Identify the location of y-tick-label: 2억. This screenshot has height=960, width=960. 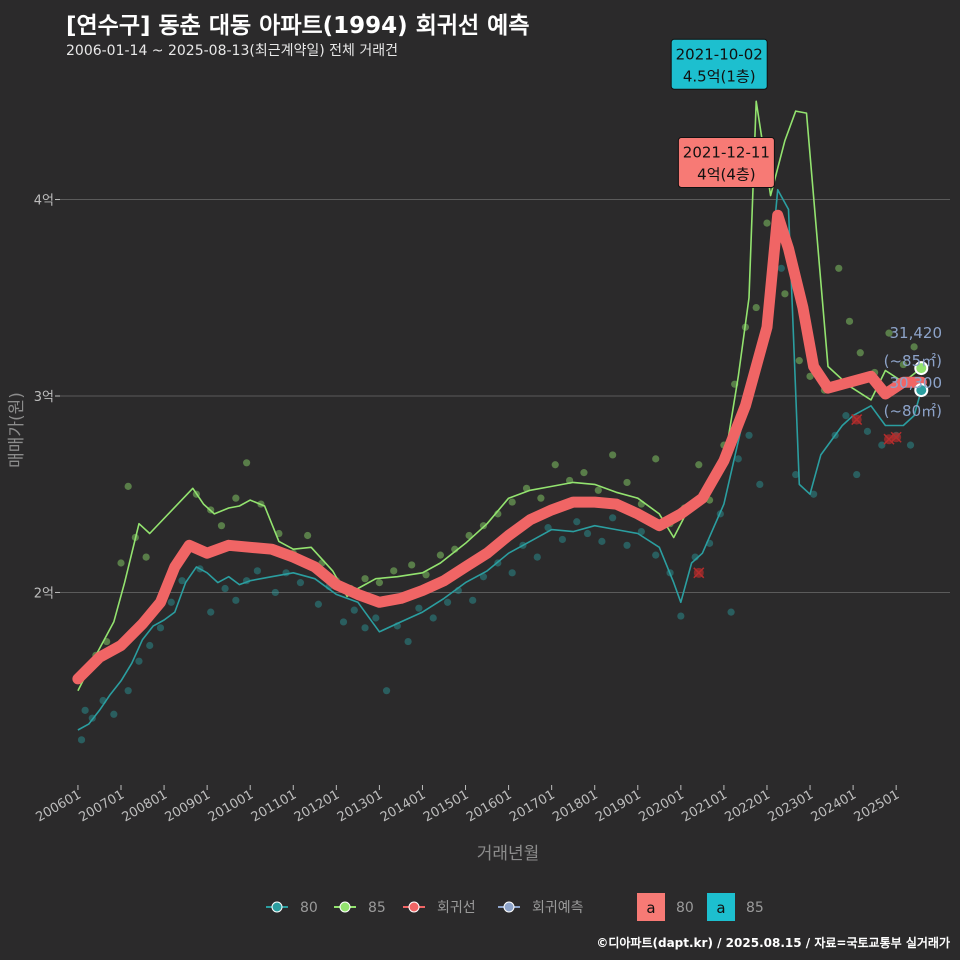
(44, 593).